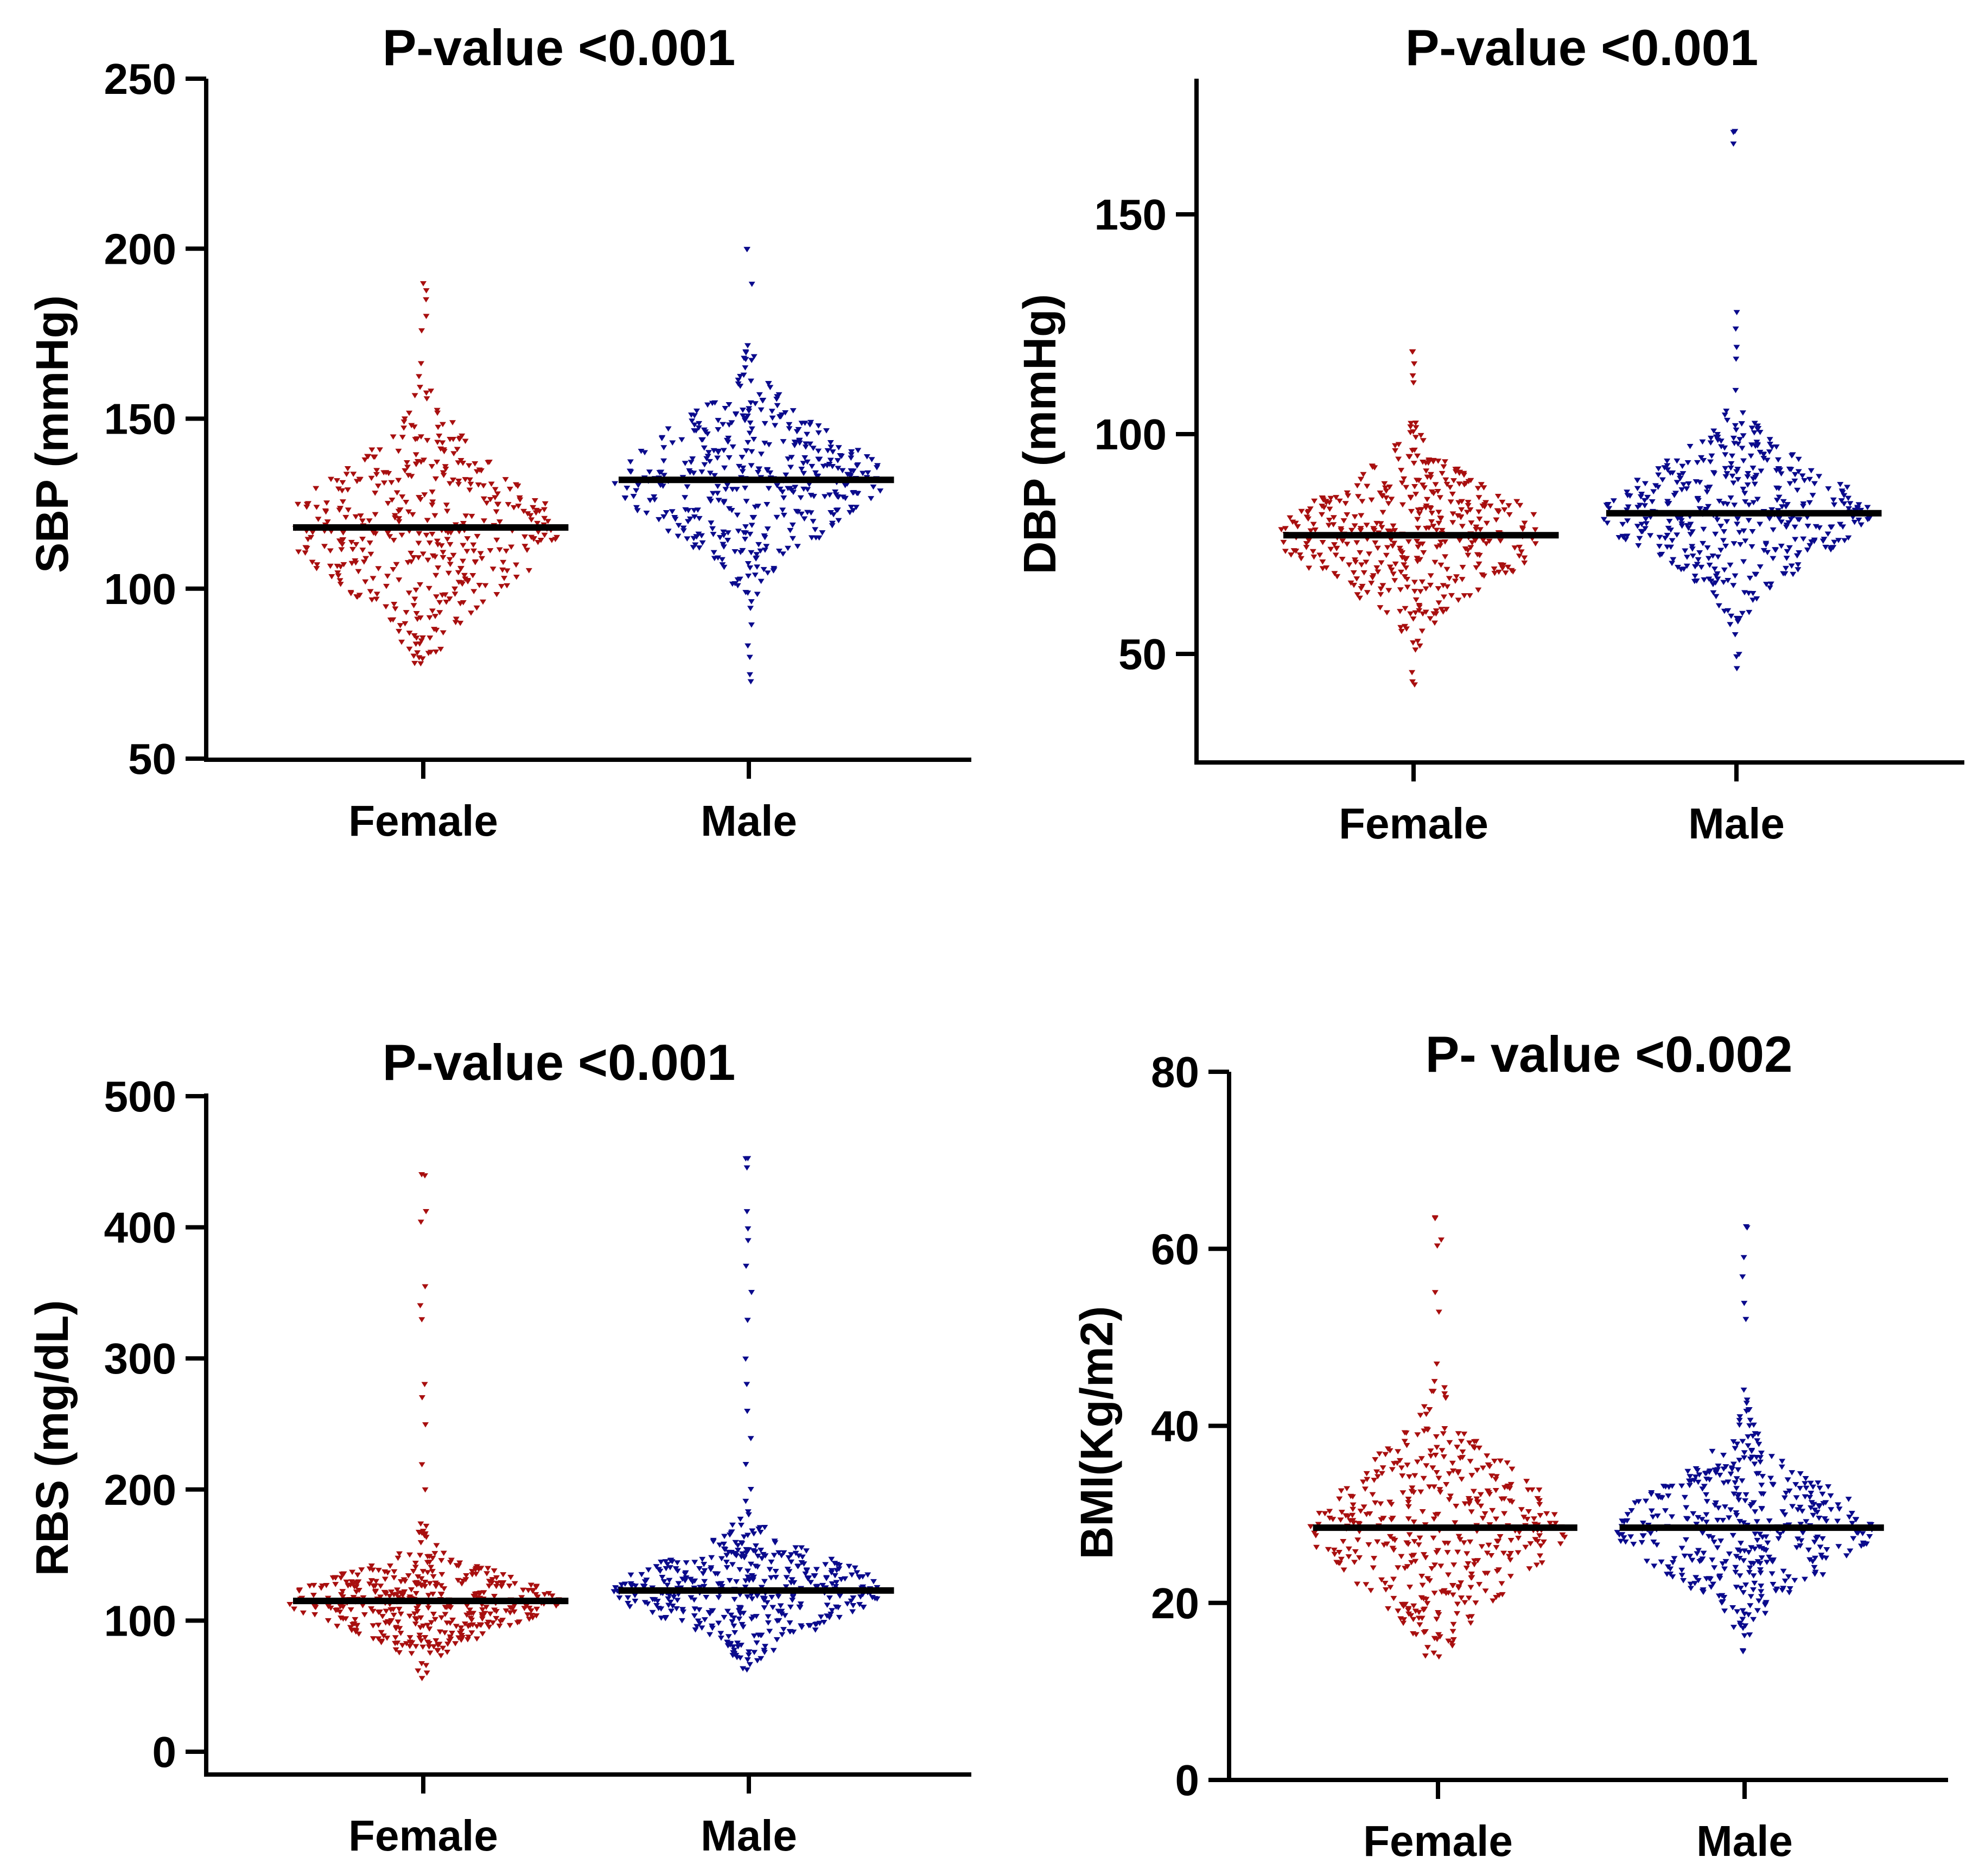  What do you see at coordinates (1175, 1426) in the screenshot?
I see `panel-bmi-y-tick-label: 40` at bounding box center [1175, 1426].